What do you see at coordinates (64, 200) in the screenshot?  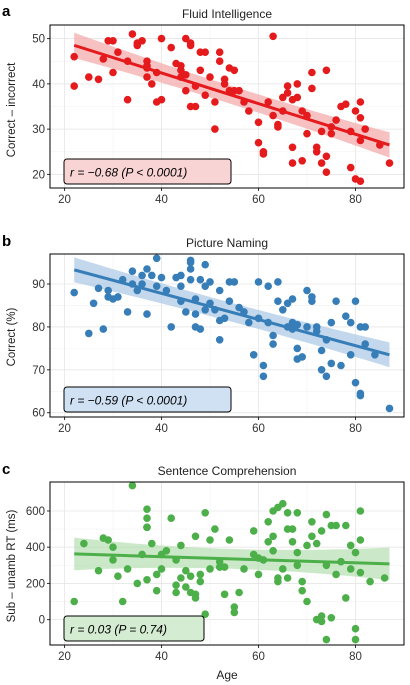 I see `x-tick-label: 20` at bounding box center [64, 200].